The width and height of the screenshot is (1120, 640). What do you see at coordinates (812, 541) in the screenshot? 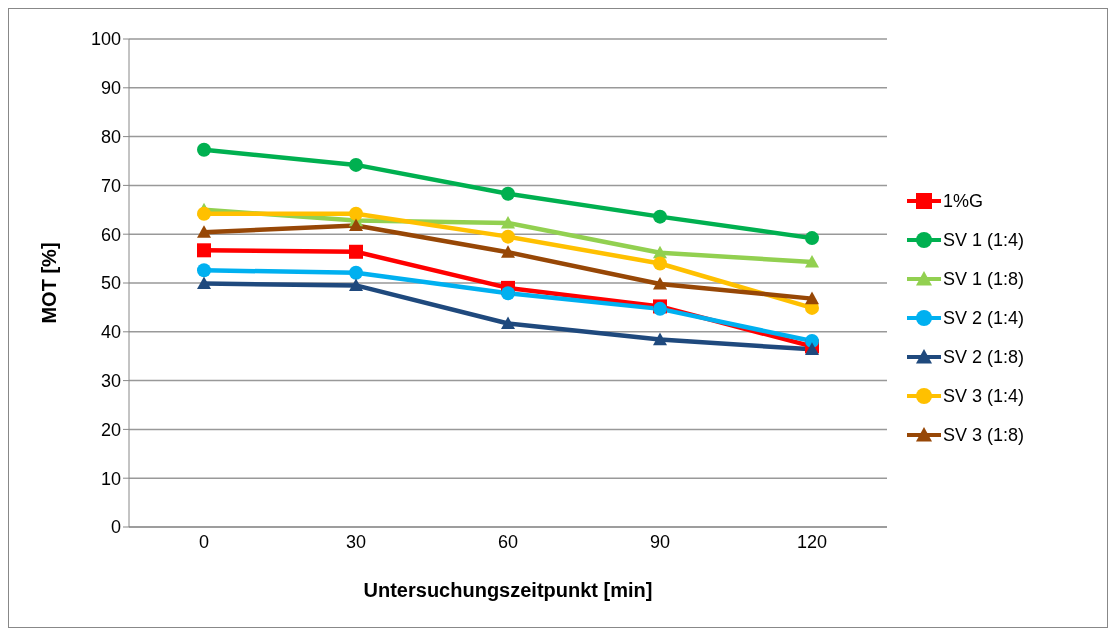
I see `x-tick-label: 120` at bounding box center [812, 541].